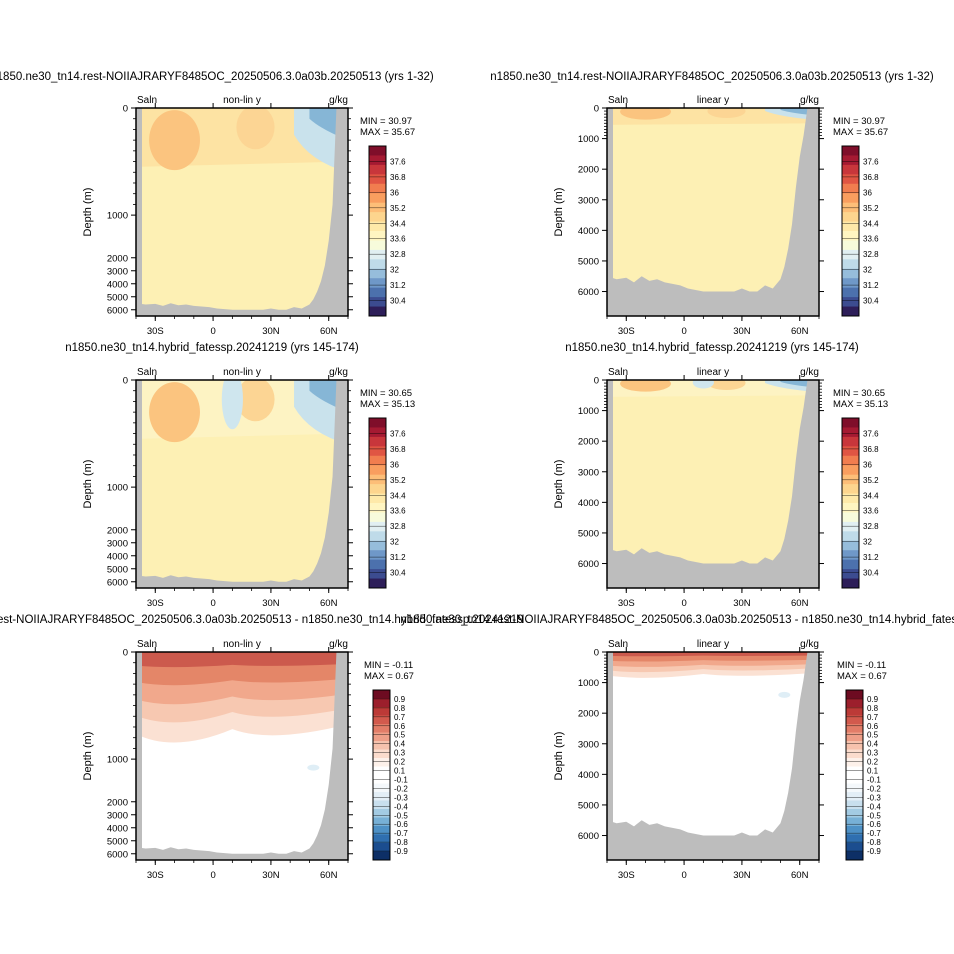 Image resolution: width=954 pixels, height=954 pixels. What do you see at coordinates (401, 779) in the screenshot?
I see `colorbar-label: -0.1` at bounding box center [401, 779].